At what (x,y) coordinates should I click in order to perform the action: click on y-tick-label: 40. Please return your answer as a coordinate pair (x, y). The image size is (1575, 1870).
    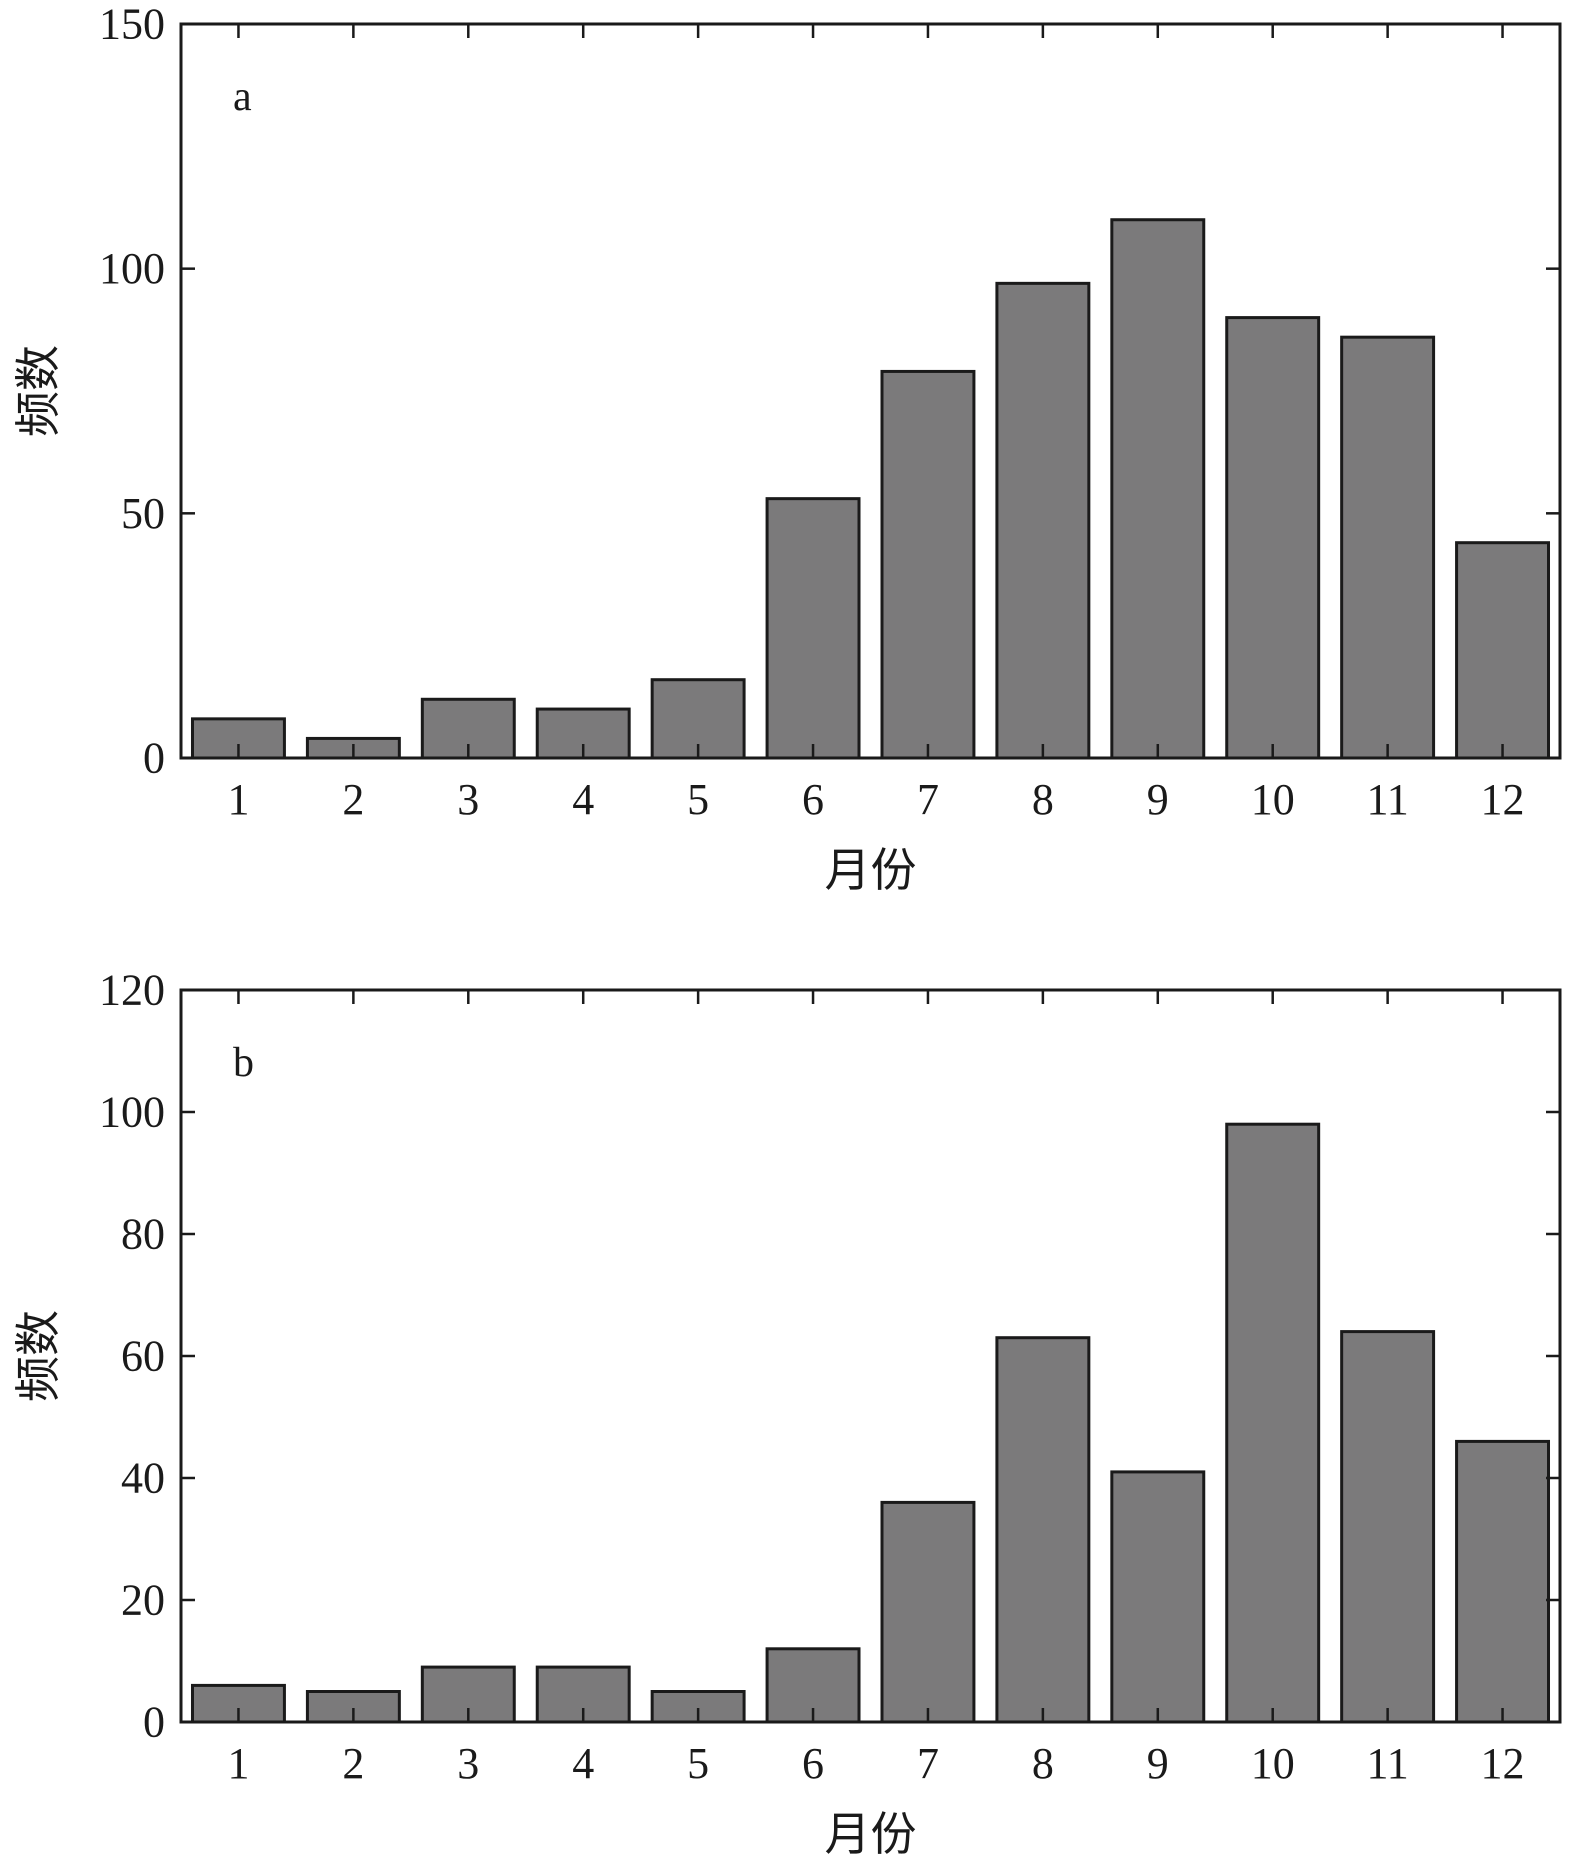
    Looking at the image, I should click on (143, 1478).